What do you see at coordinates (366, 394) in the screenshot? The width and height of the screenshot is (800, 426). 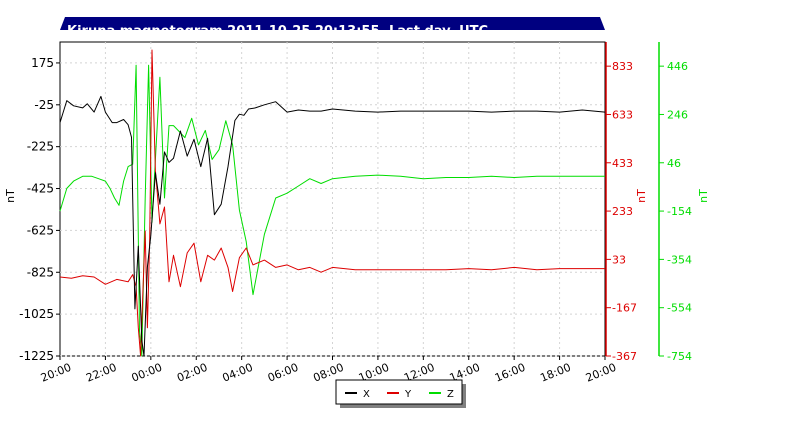 I see `legend-label-x: X` at bounding box center [366, 394].